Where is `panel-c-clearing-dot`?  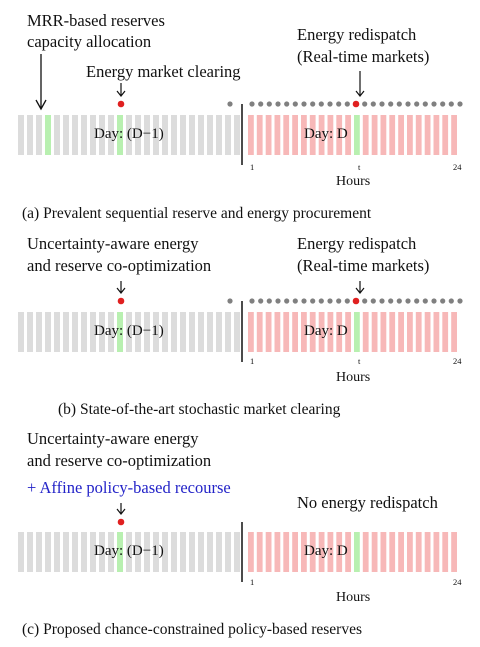 panel-c-clearing-dot is located at coordinates (121, 522).